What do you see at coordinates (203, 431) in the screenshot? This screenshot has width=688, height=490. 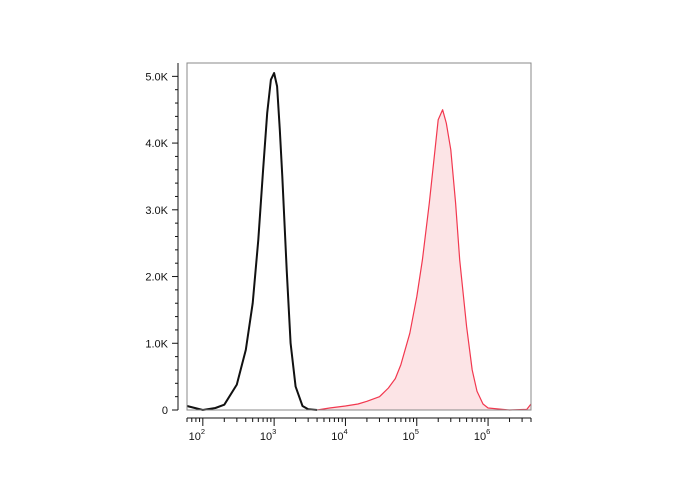 I see `x-tick-exponent: 2` at bounding box center [203, 431].